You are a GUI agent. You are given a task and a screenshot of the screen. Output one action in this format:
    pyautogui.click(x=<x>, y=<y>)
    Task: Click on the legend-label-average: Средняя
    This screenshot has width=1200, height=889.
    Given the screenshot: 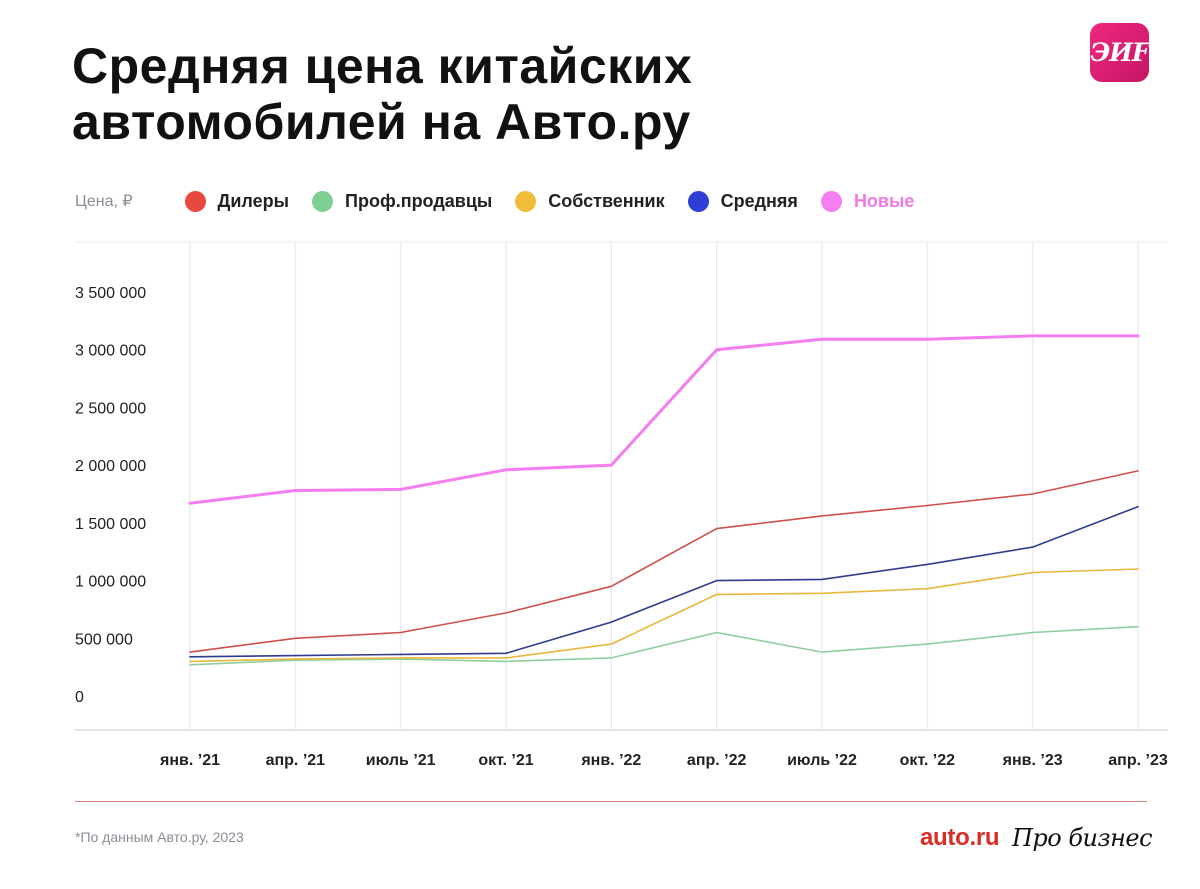 What is the action you would take?
    pyautogui.click(x=759, y=200)
    